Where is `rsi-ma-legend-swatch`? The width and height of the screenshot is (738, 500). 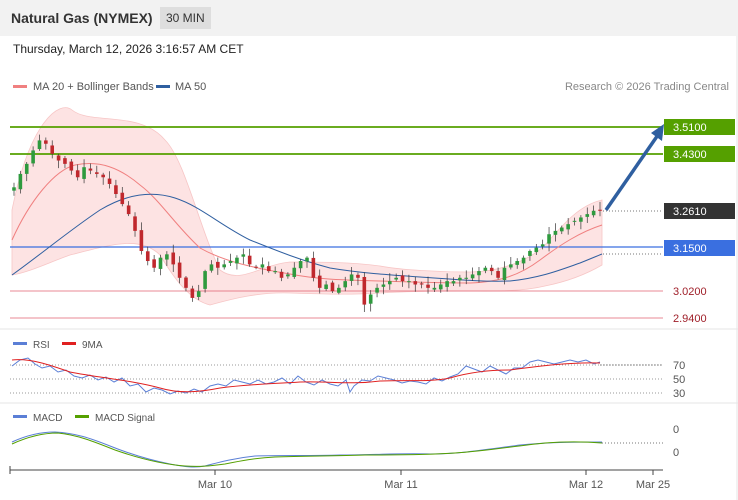 rsi-ma-legend-swatch is located at coordinates (69, 343).